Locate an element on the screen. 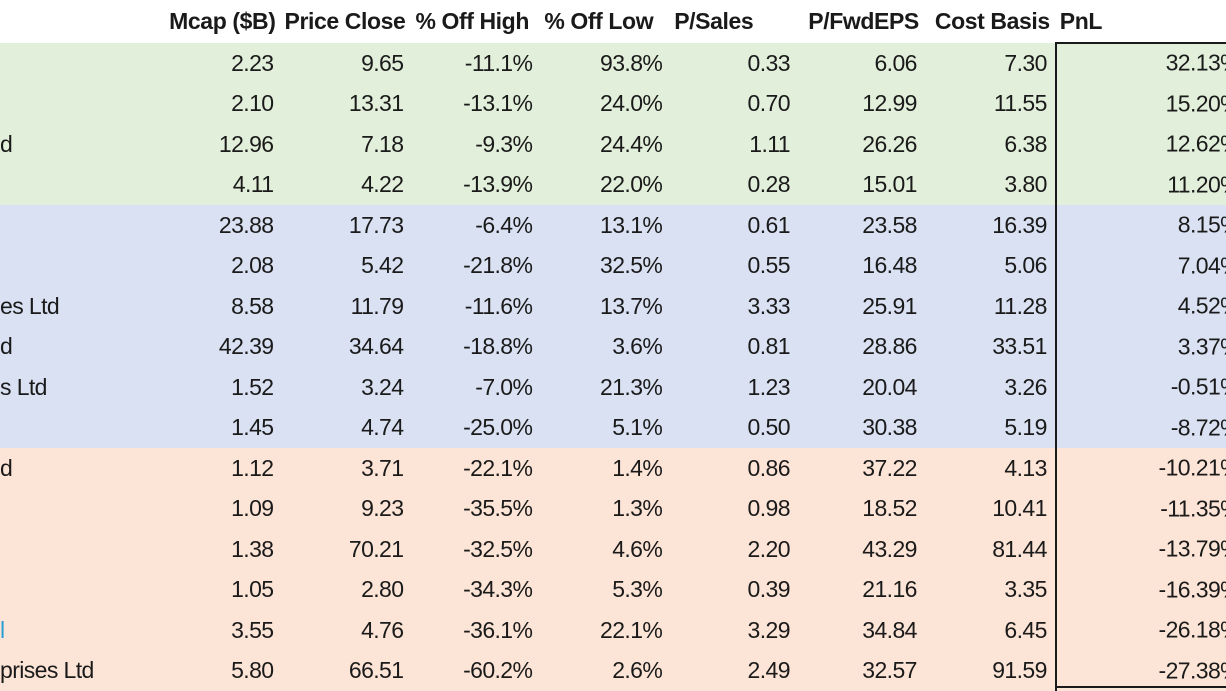 This screenshot has height=691, width=1226. price-close-cell: 3.24 is located at coordinates (346, 387).